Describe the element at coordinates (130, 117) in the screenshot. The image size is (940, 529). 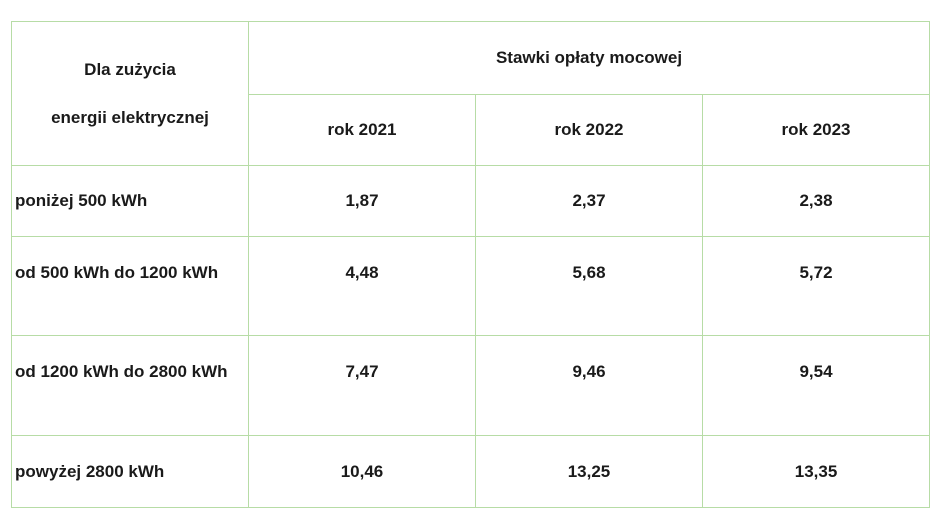
I see `row-header-line2: energii elektrycznej` at that location.